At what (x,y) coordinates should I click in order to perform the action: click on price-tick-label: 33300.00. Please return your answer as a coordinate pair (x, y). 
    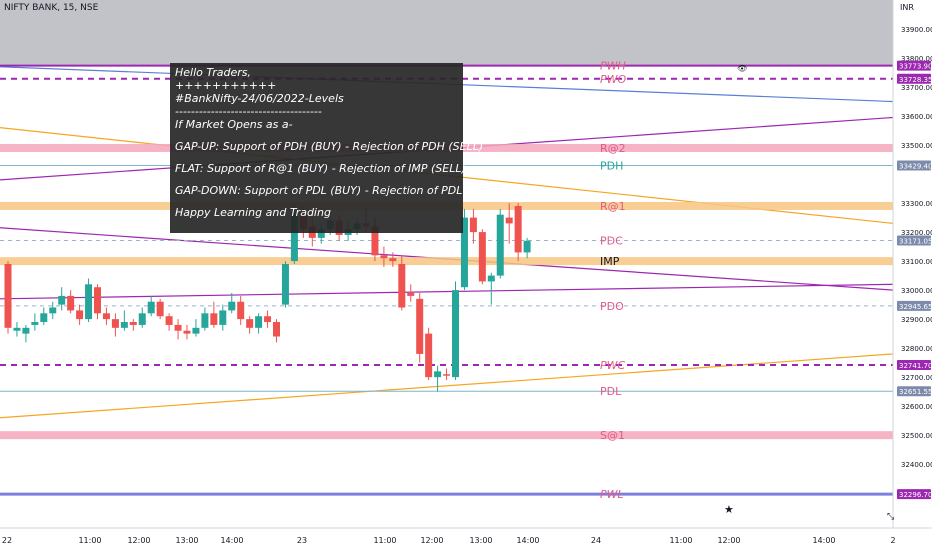
    Looking at the image, I should click on (916, 204).